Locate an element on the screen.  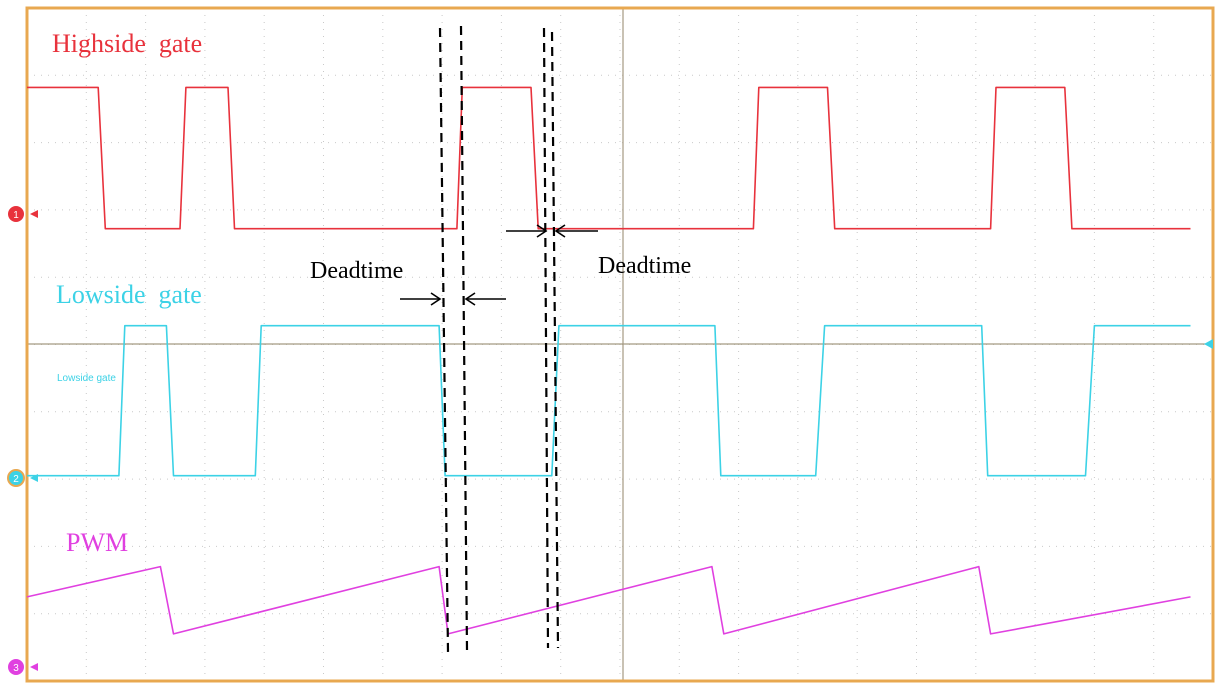
label-deadtime-right: Deadtime is located at coordinates (644, 266).